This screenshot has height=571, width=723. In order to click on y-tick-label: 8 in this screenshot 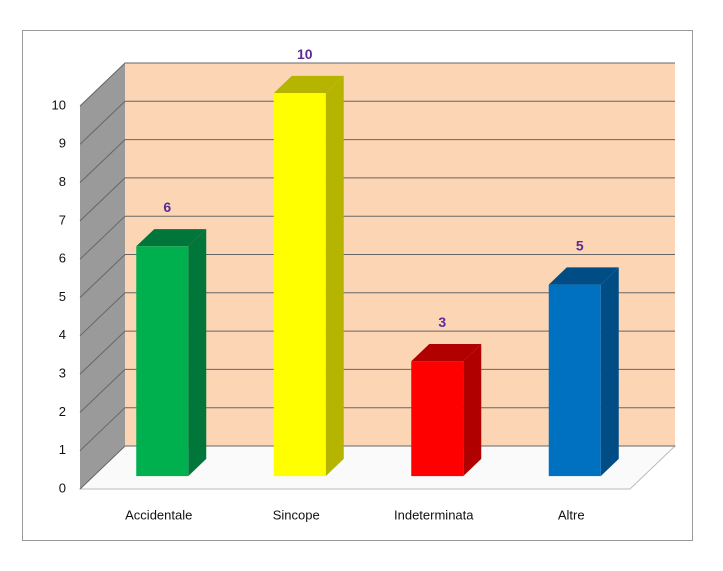, I will do `click(62, 181)`.